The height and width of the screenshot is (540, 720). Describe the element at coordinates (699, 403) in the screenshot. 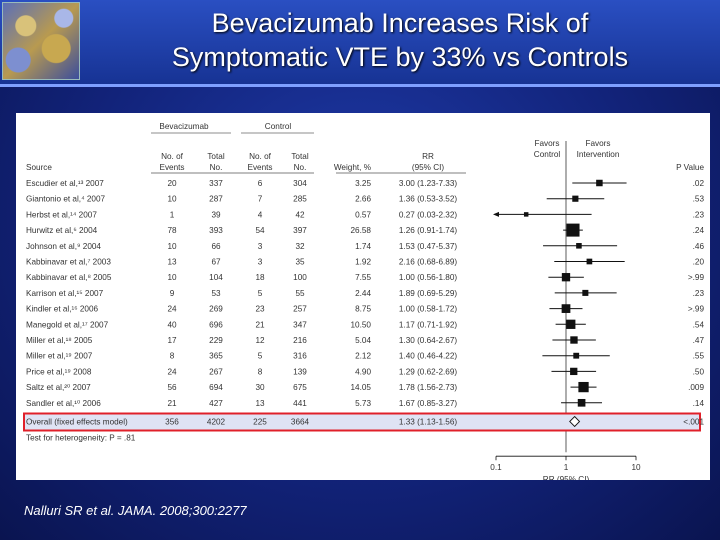

I see `study-p-value: .14` at that location.